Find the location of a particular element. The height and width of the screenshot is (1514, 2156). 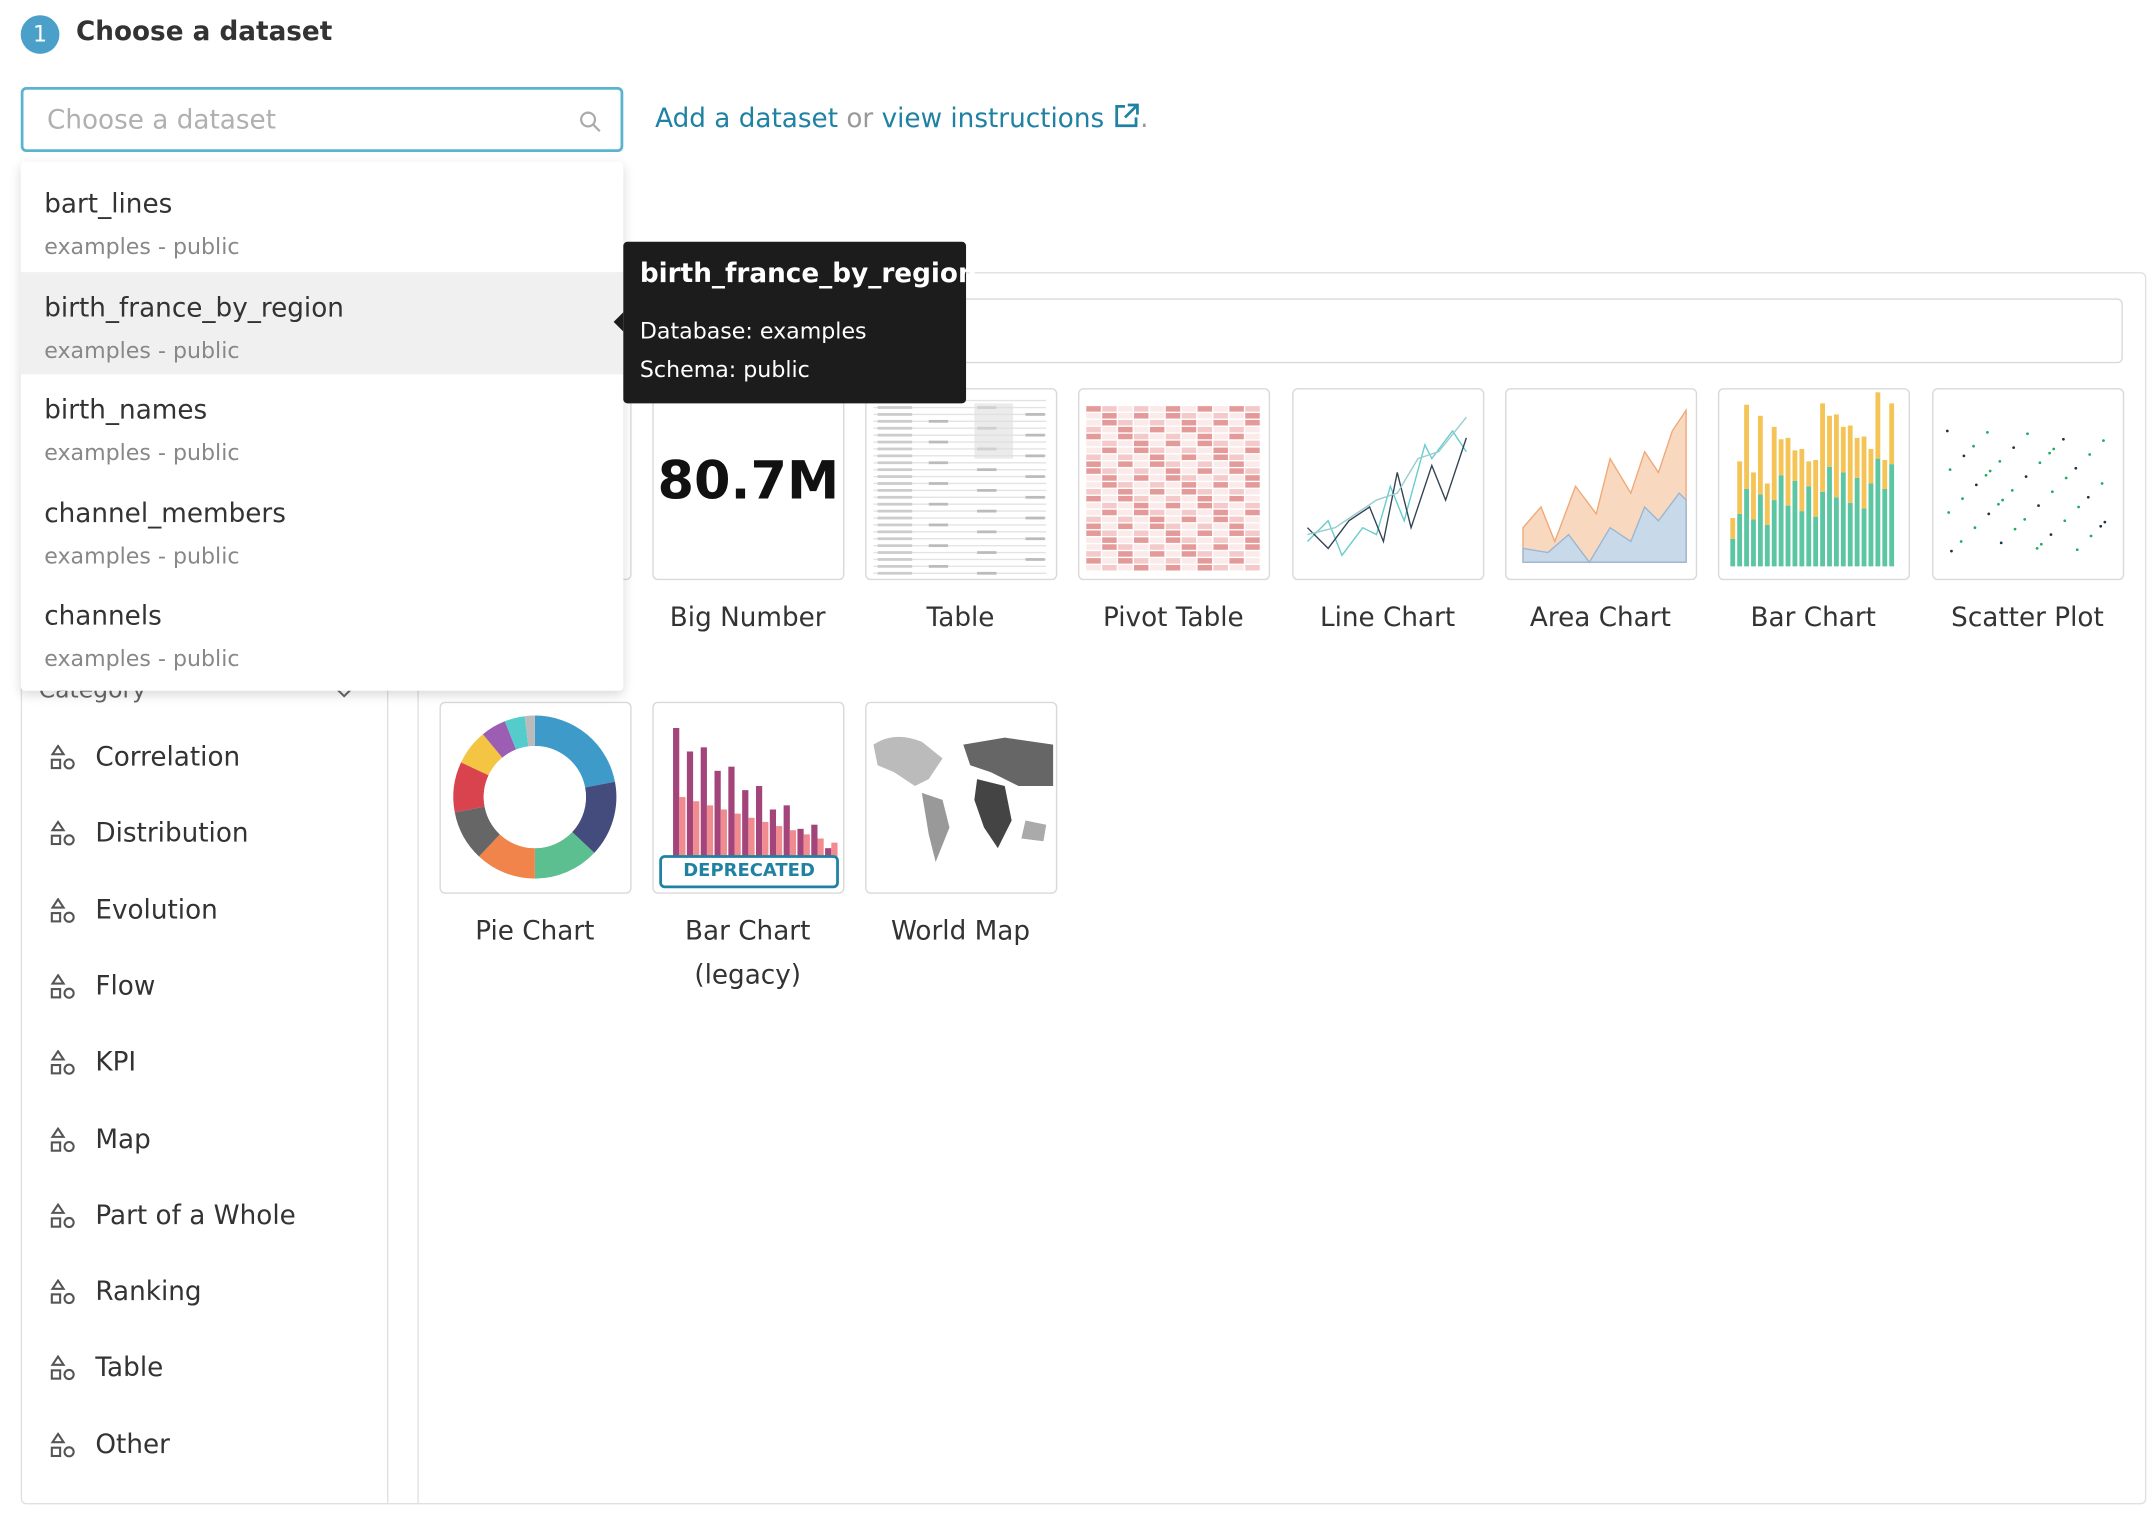

category-label: Table is located at coordinates (129, 1368).